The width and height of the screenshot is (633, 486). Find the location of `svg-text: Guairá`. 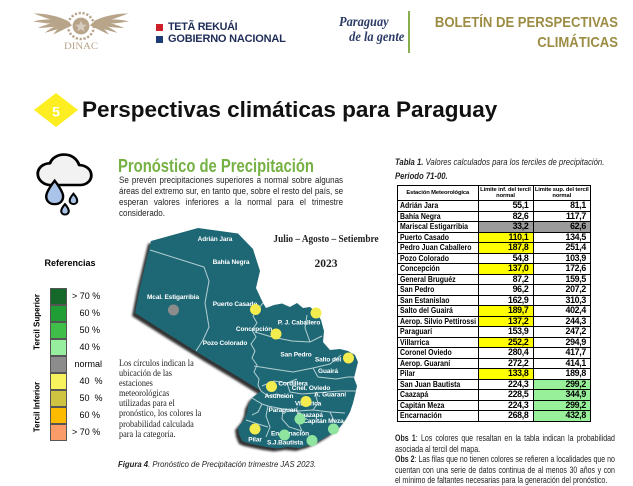

svg-text: Guairá is located at coordinates (328, 371).